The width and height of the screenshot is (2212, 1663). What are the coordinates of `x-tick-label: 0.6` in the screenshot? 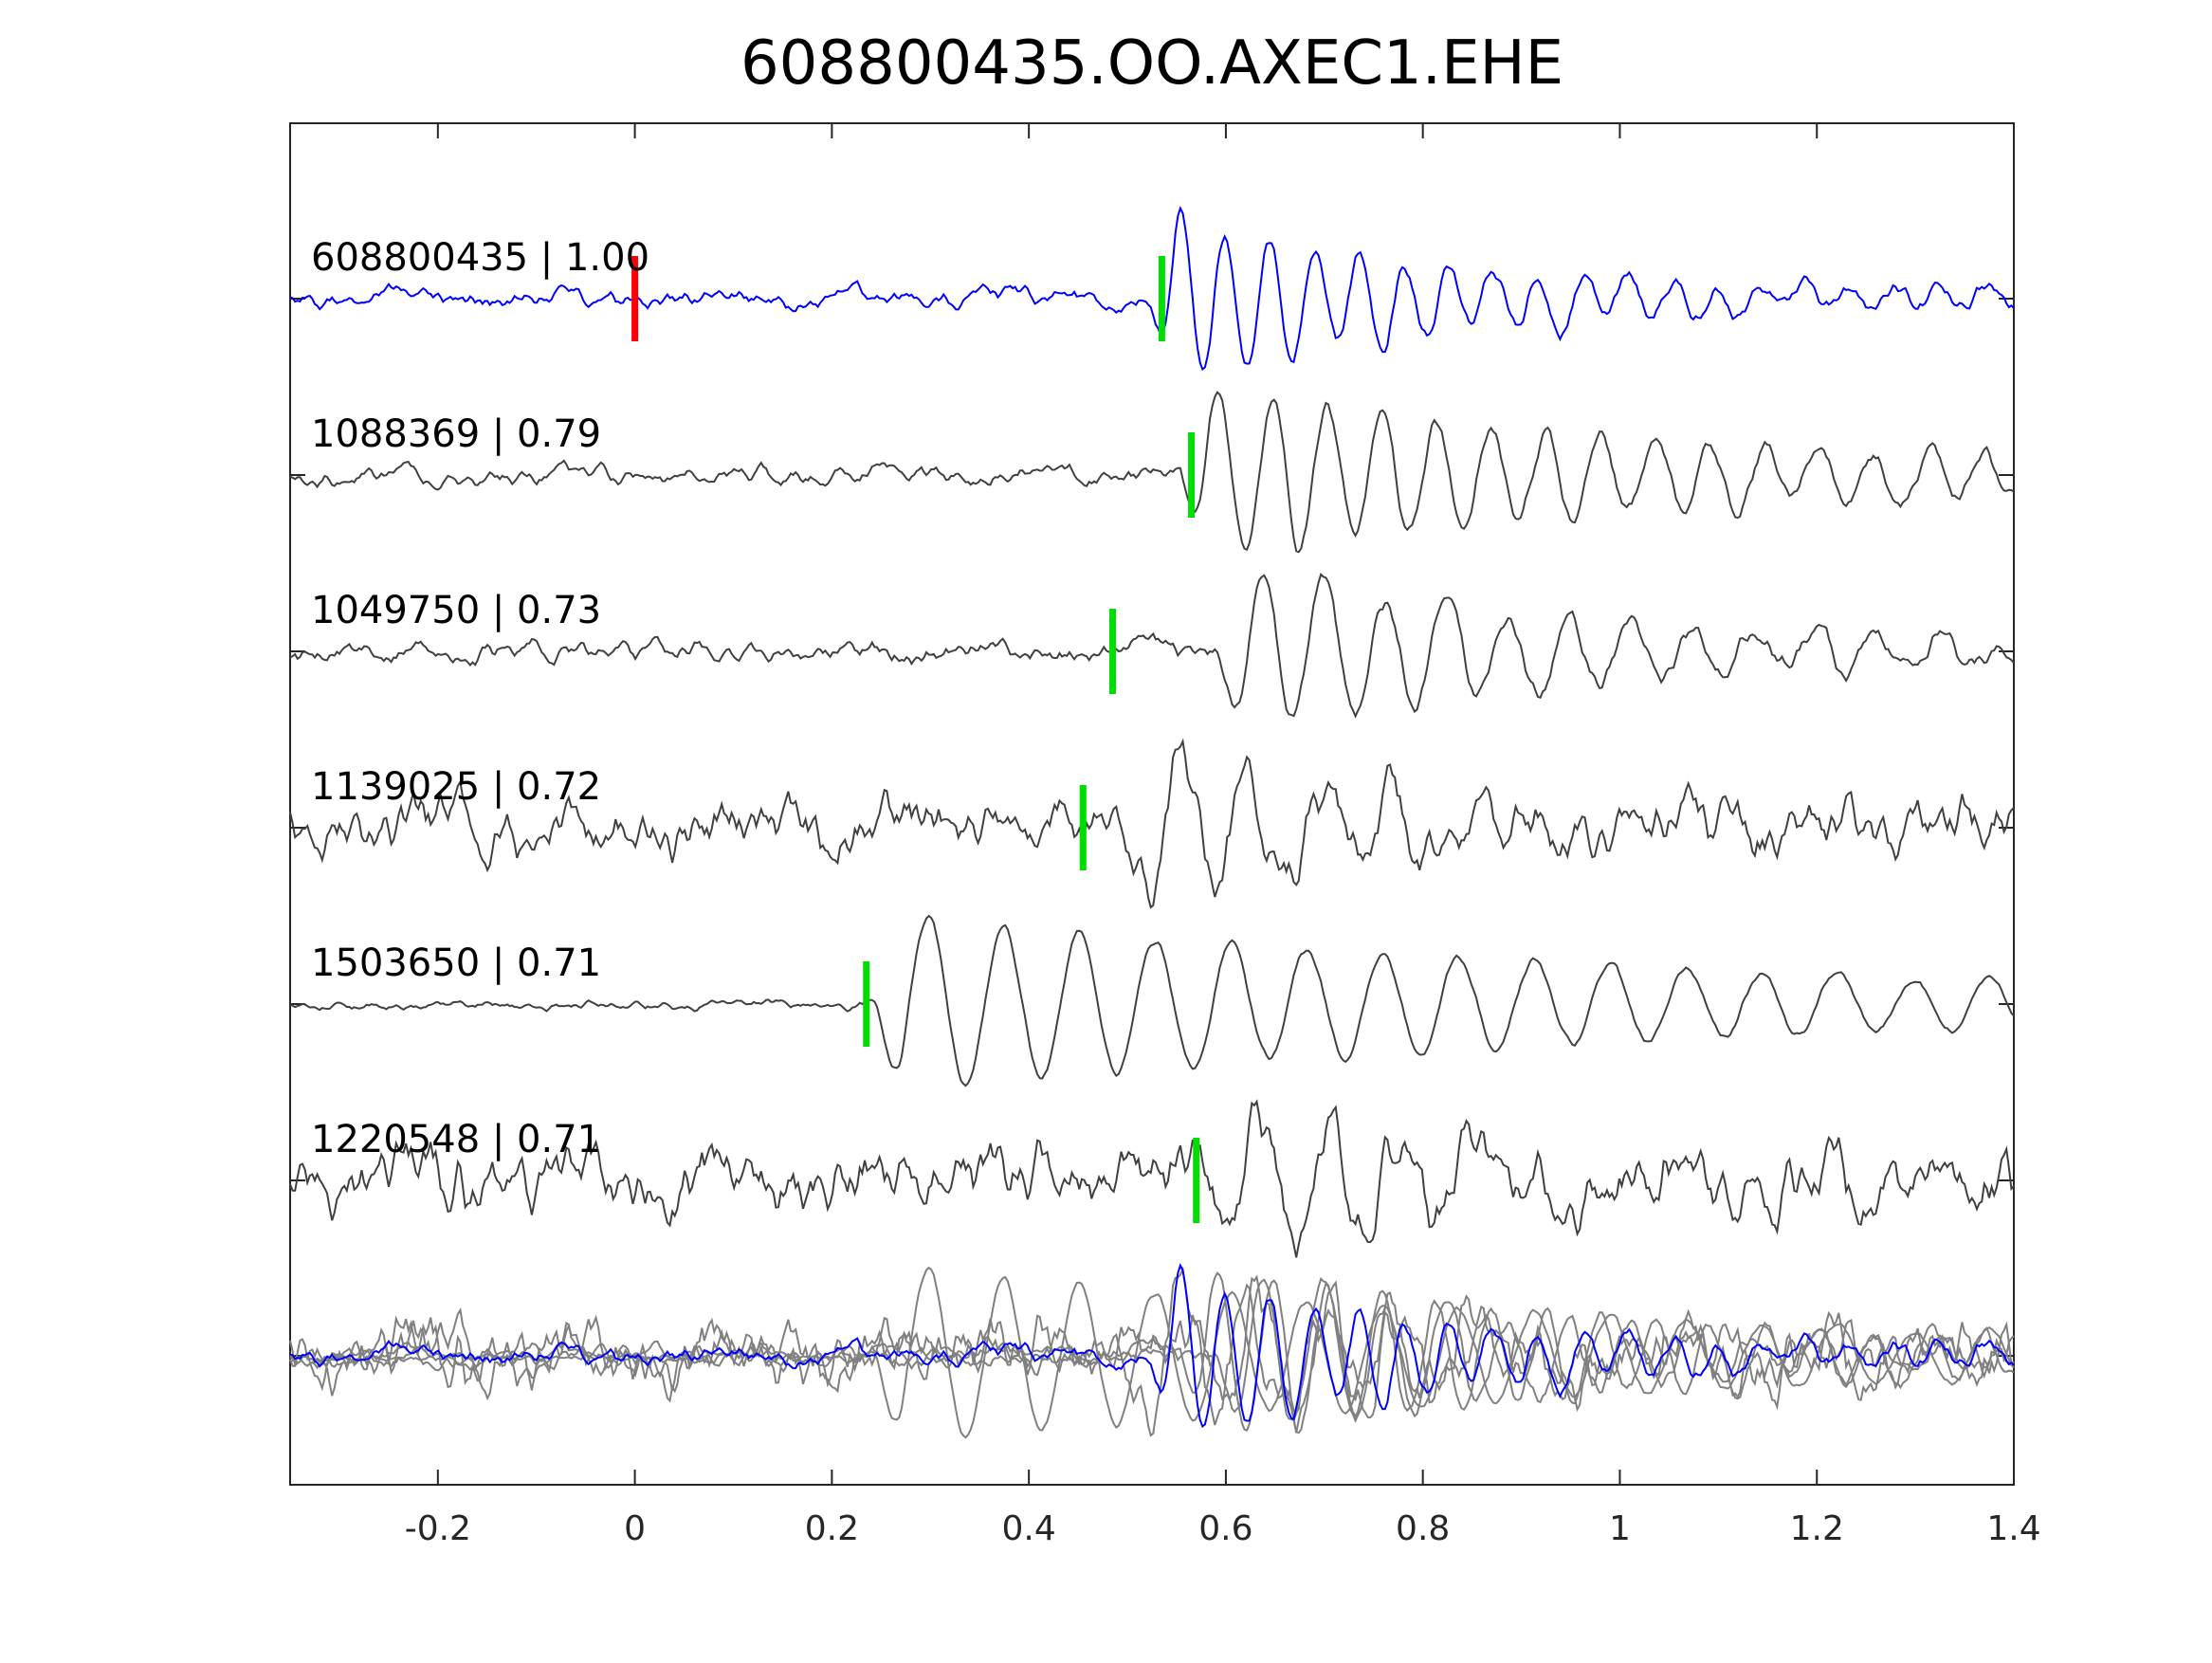 It's located at (1225, 1529).